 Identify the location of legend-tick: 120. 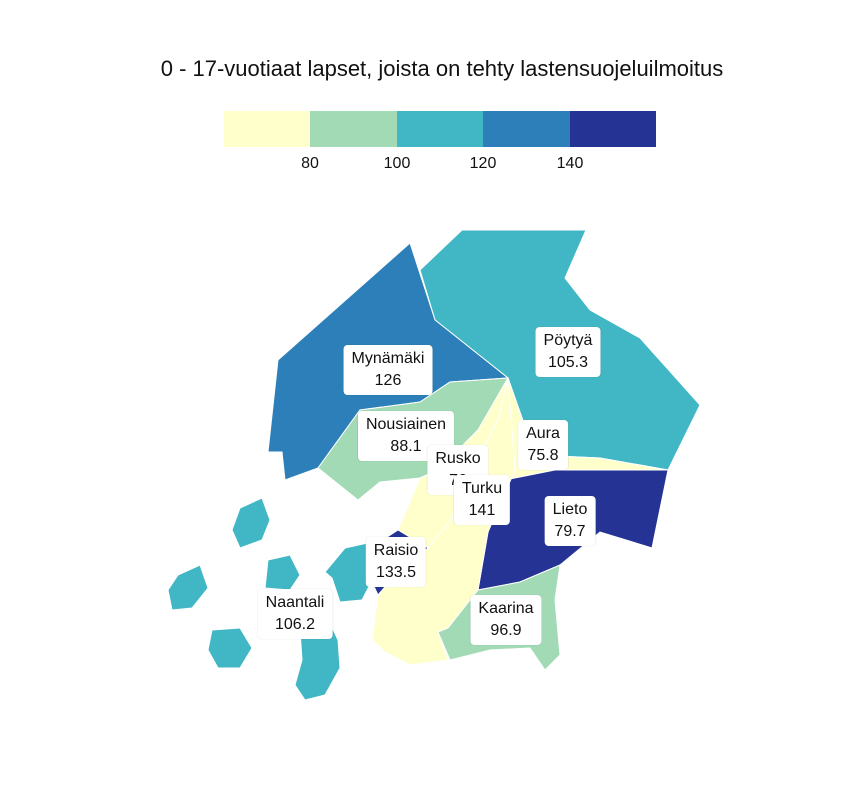
(483, 163).